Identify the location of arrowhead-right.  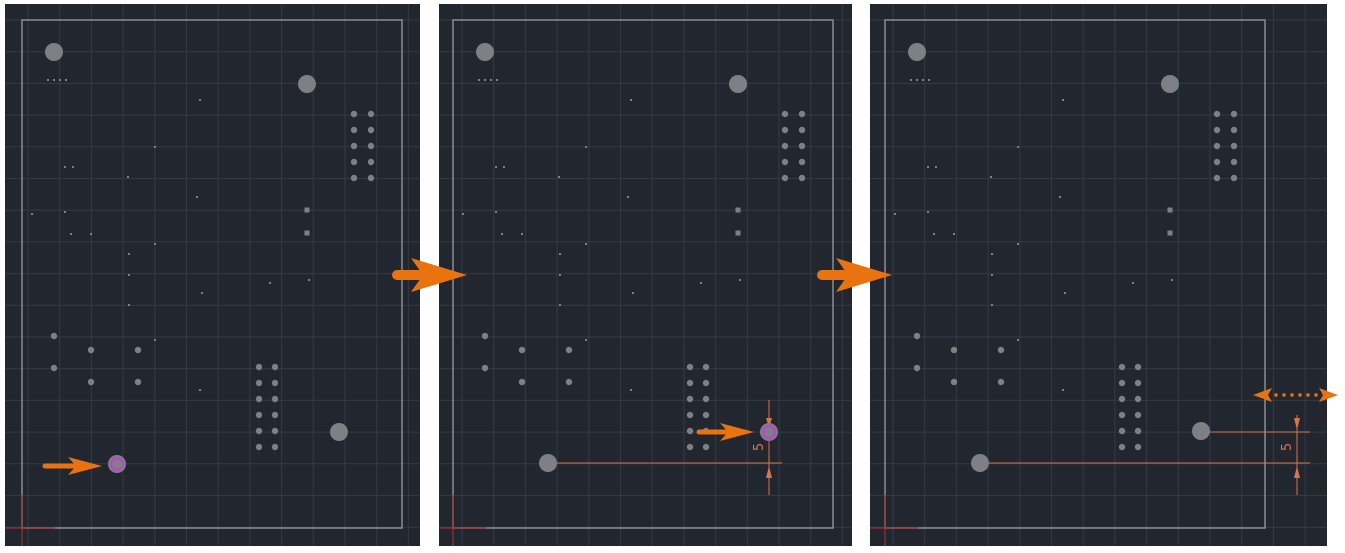
(1328, 395).